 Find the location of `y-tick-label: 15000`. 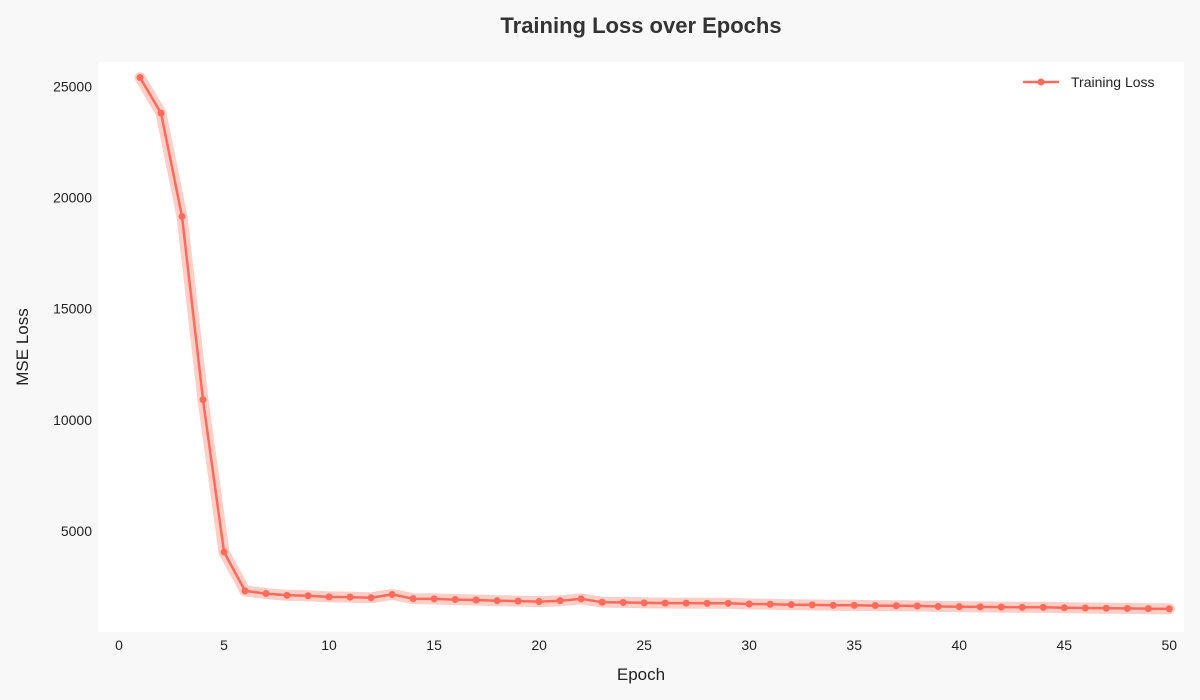

y-tick-label: 15000 is located at coordinates (72, 309).